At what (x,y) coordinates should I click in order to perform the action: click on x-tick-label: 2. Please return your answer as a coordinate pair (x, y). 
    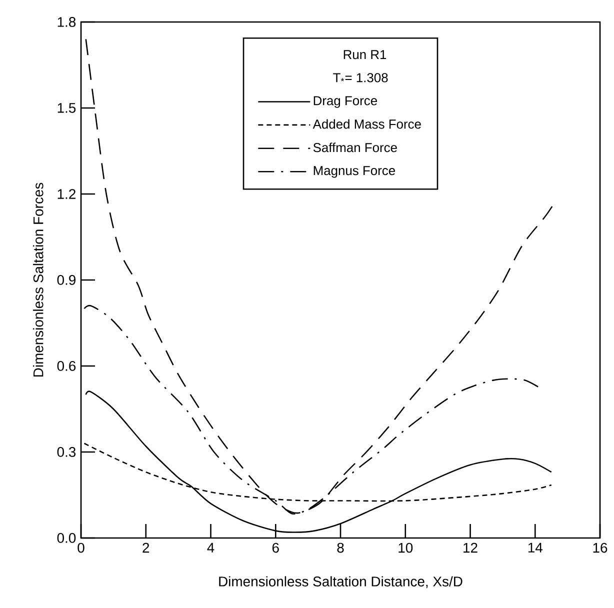
    Looking at the image, I should click on (146, 547).